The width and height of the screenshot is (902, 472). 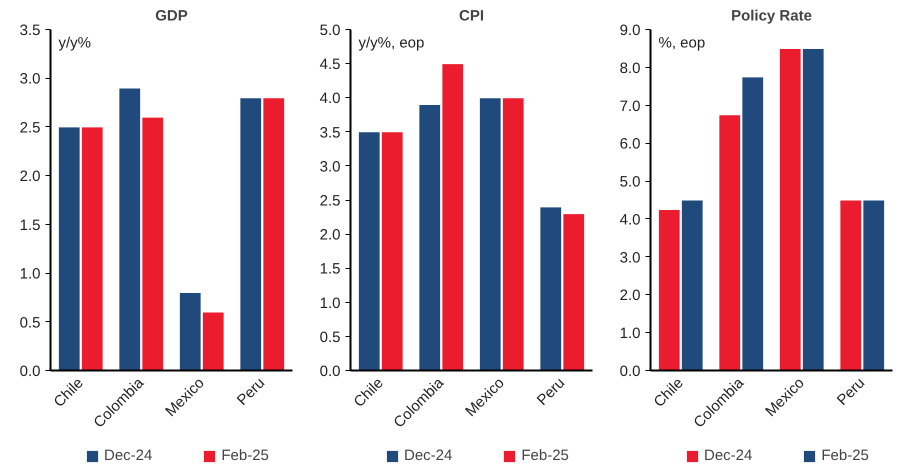 What do you see at coordinates (171, 16) in the screenshot?
I see `chart-title: GDP` at bounding box center [171, 16].